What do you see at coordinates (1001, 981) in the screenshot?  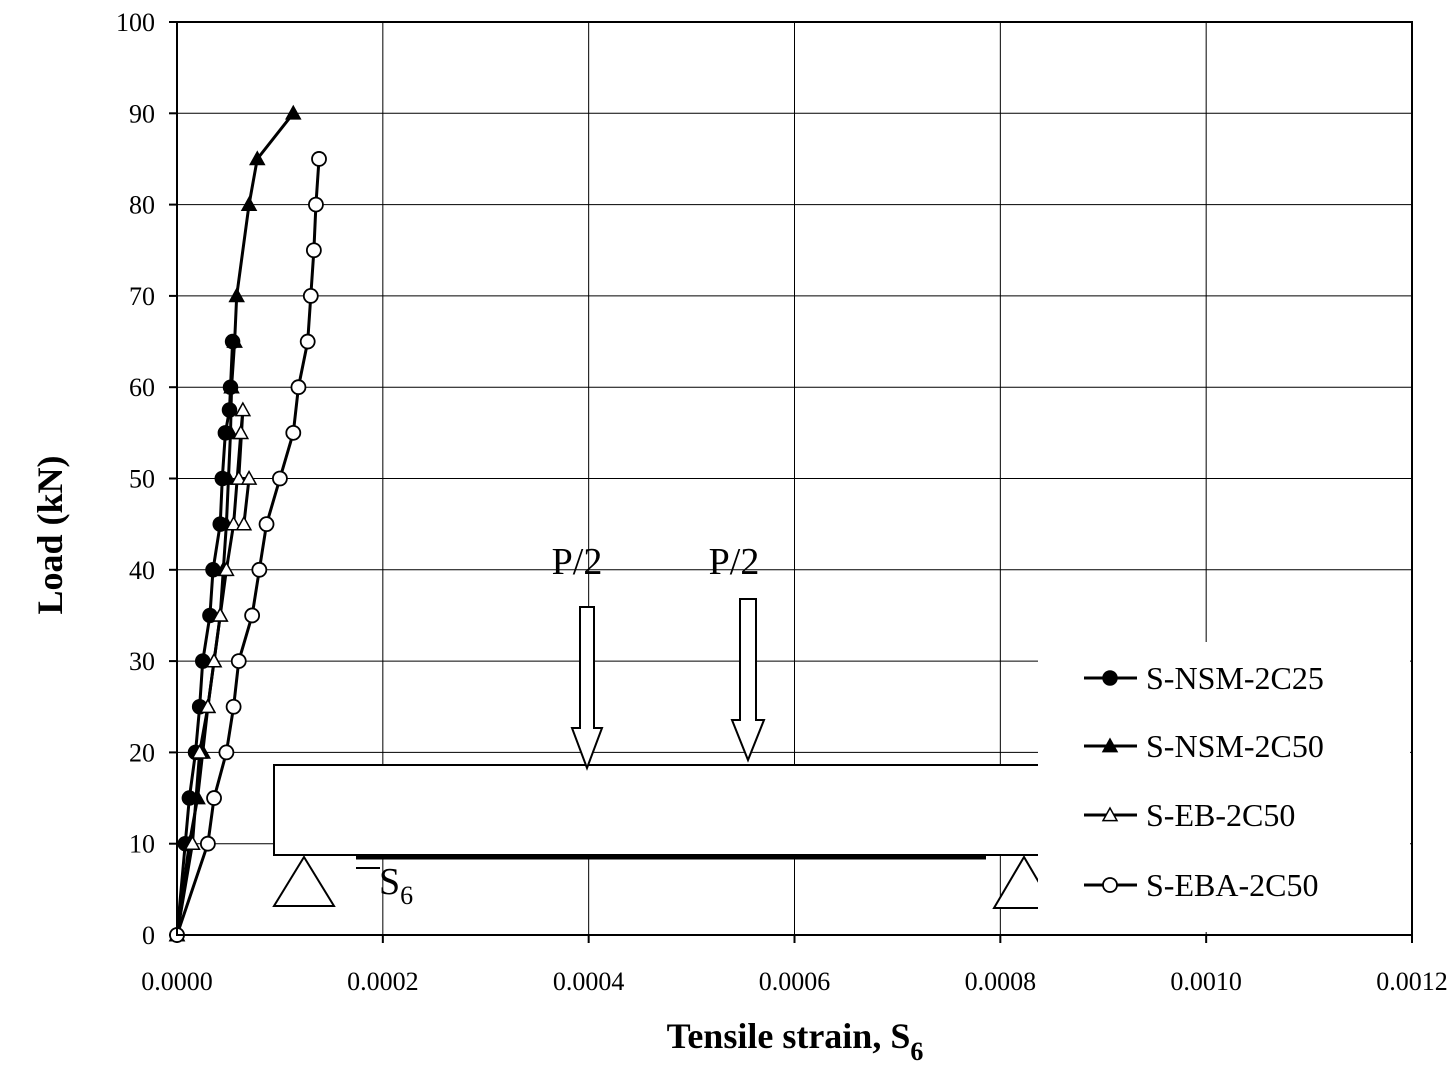 I see `x-tick-label: 0.0008` at bounding box center [1001, 981].